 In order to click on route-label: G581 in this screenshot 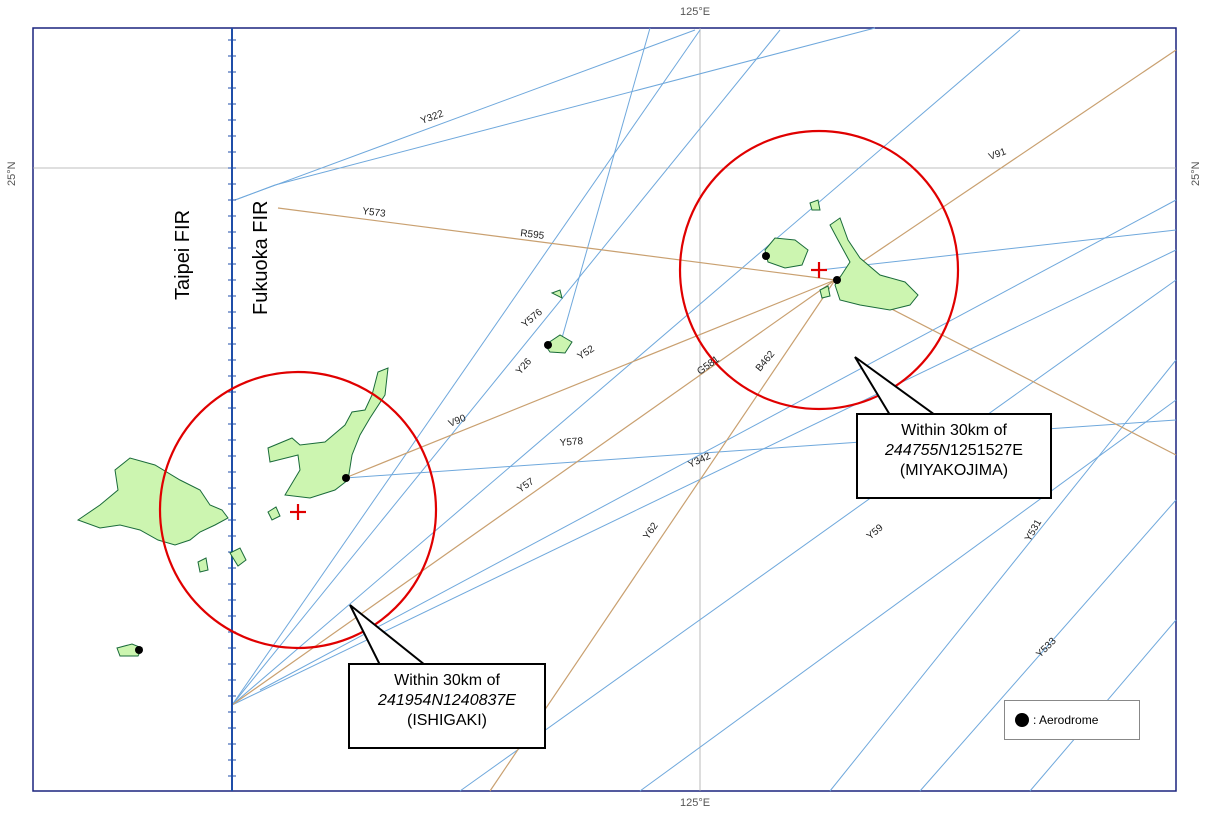, I will do `click(708, 366)`.